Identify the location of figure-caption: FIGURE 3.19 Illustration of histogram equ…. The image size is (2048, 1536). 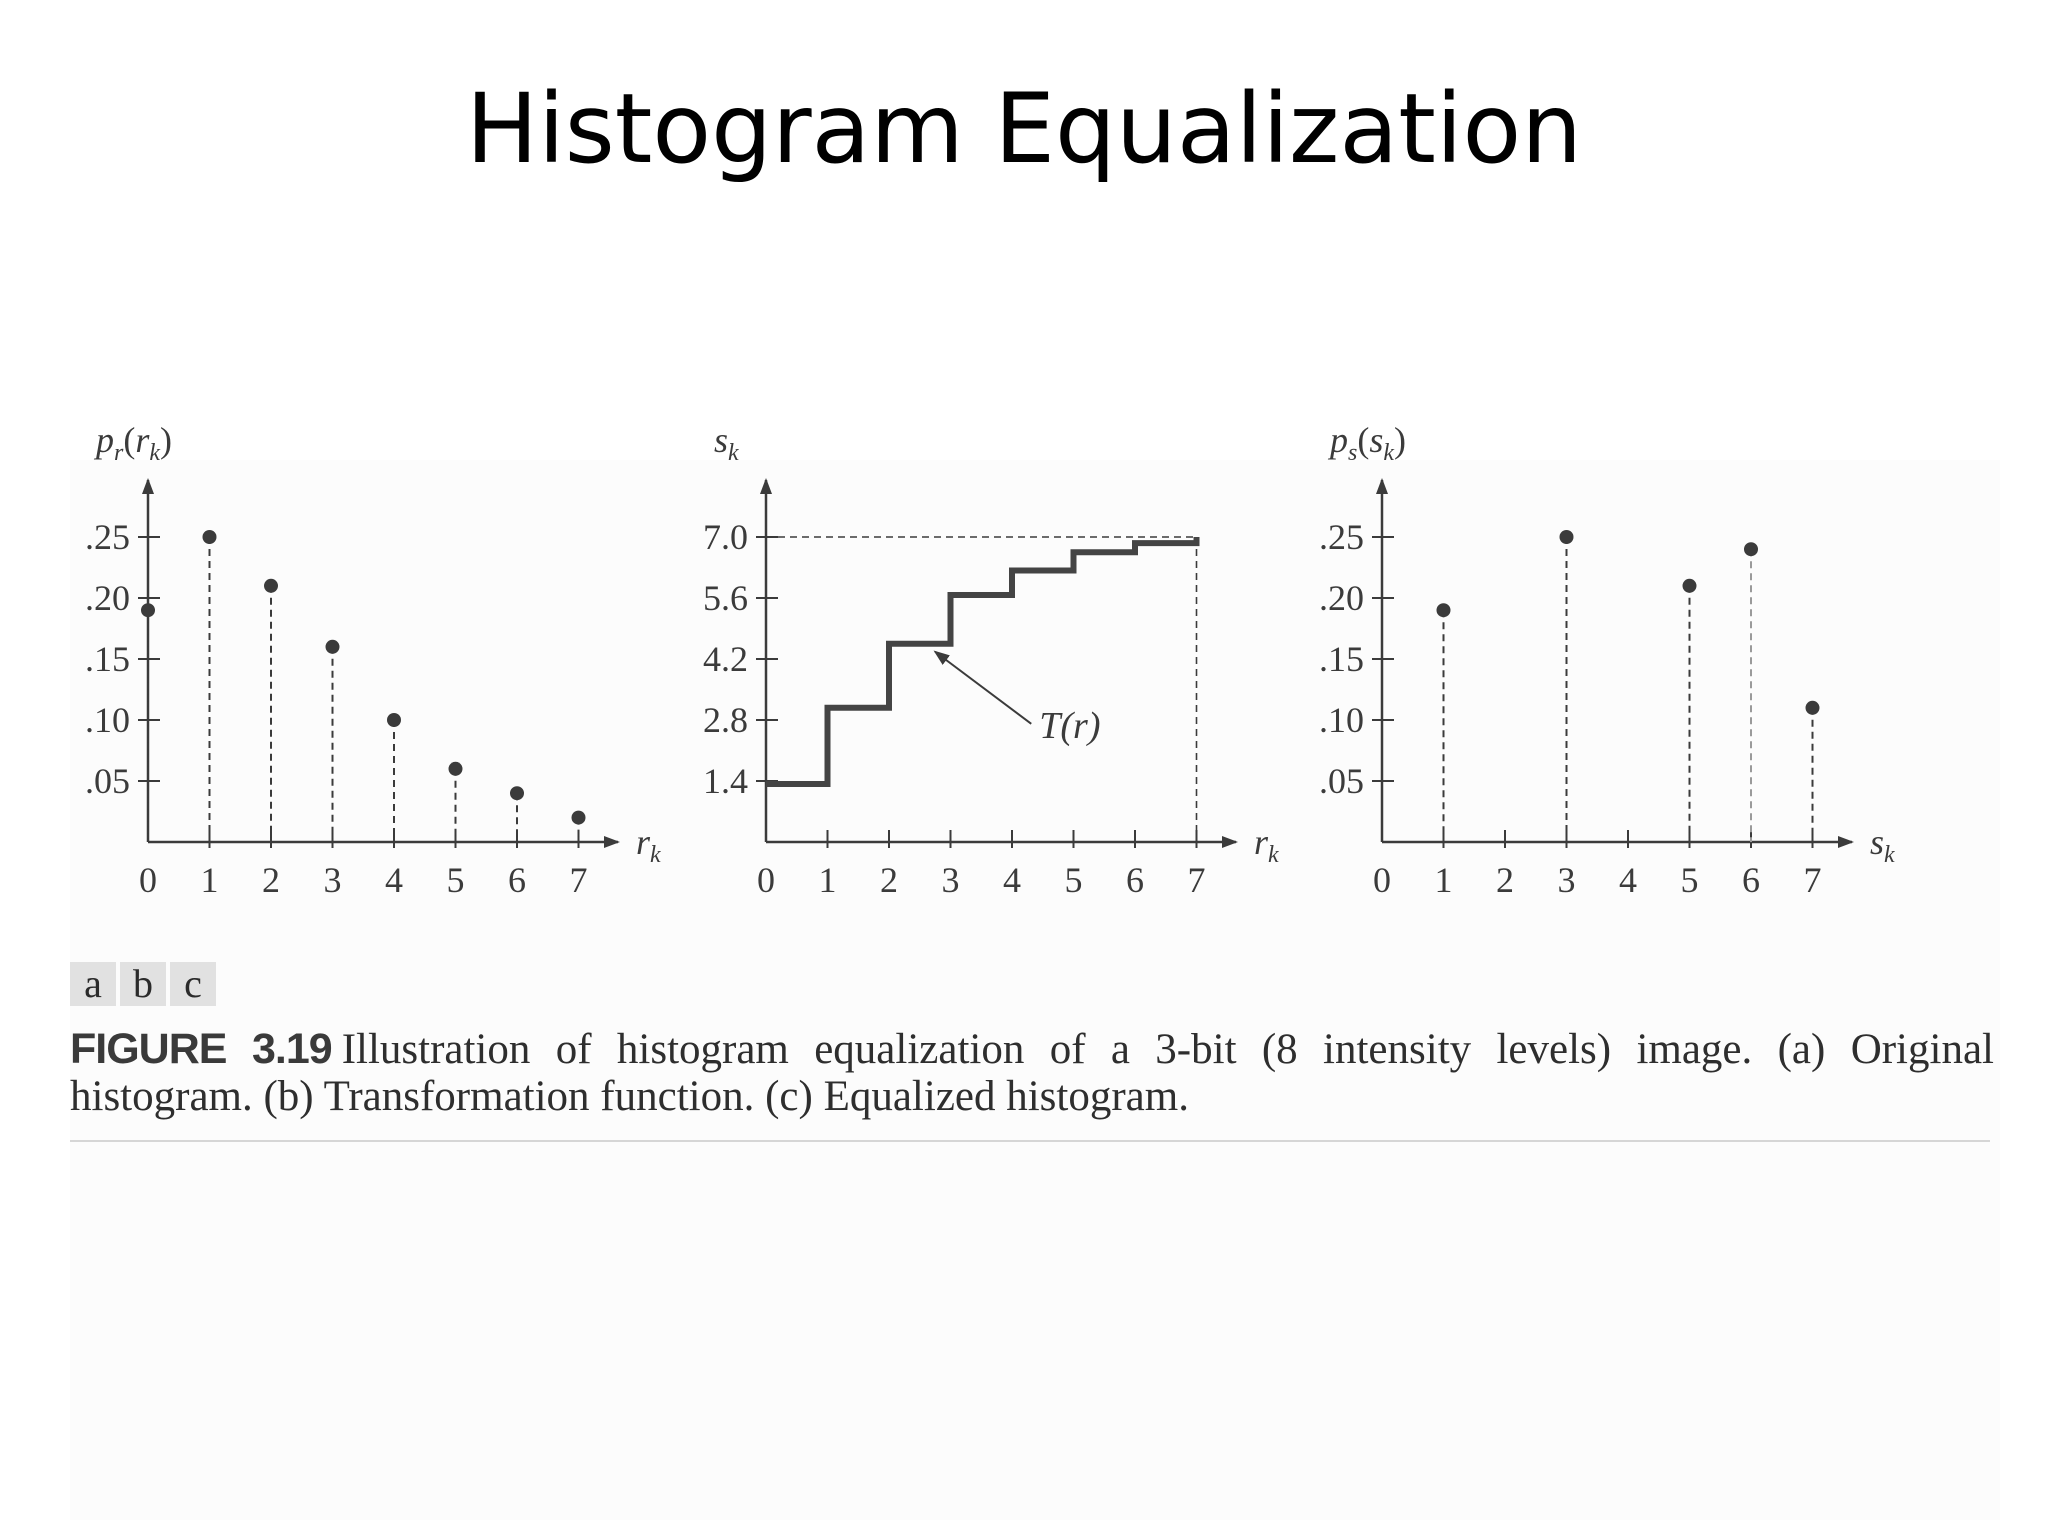
(1032, 1073).